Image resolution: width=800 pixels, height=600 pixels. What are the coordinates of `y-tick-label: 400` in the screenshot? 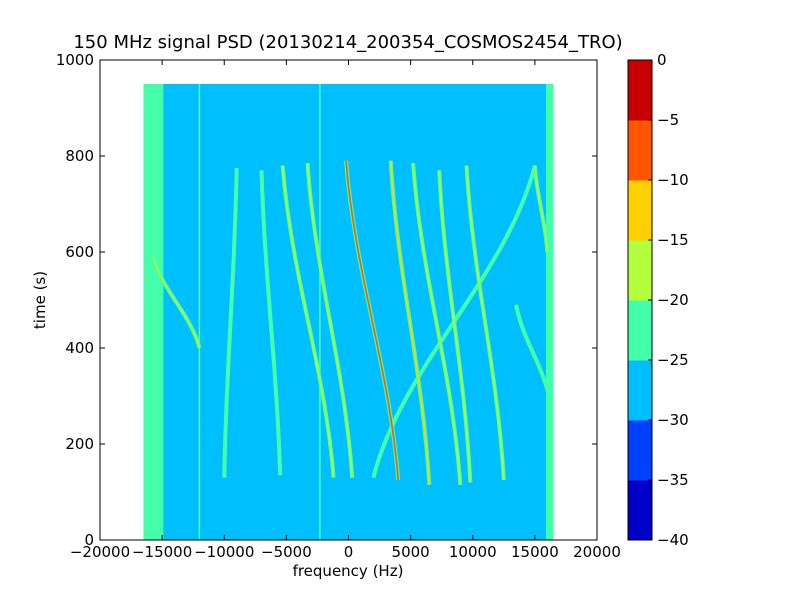 It's located at (79, 348).